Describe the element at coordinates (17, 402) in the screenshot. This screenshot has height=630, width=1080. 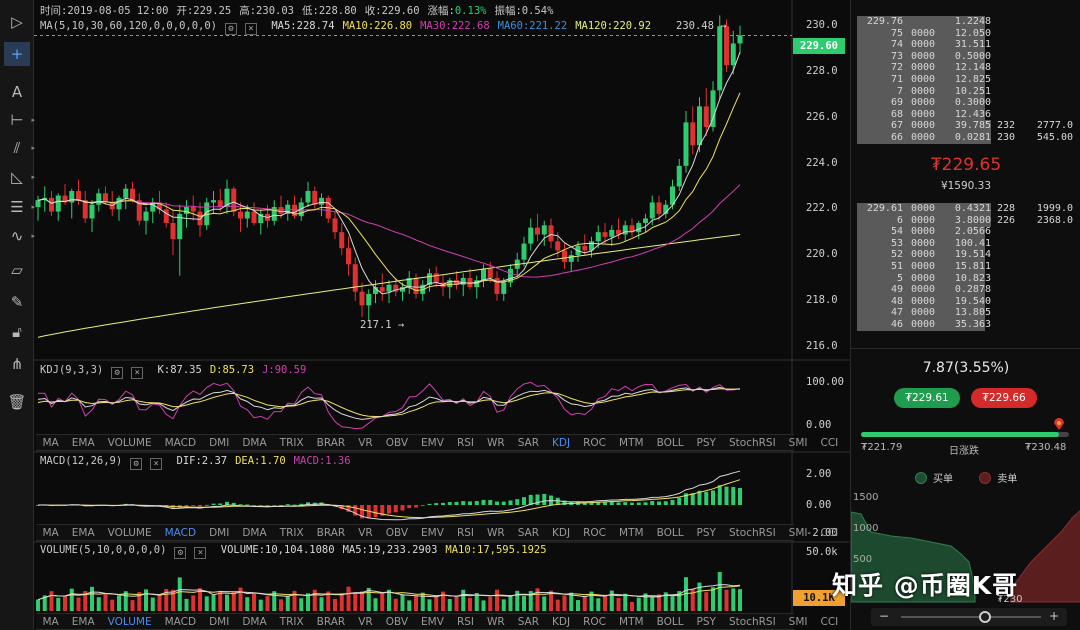
I see `trash-icon: 🗑︎` at that location.